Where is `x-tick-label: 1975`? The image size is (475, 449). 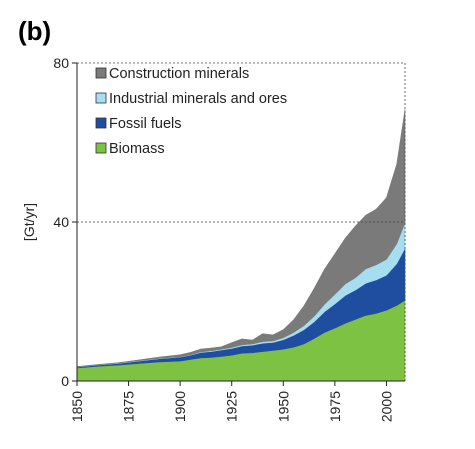
x-tick-label: 1975 is located at coordinates (335, 406).